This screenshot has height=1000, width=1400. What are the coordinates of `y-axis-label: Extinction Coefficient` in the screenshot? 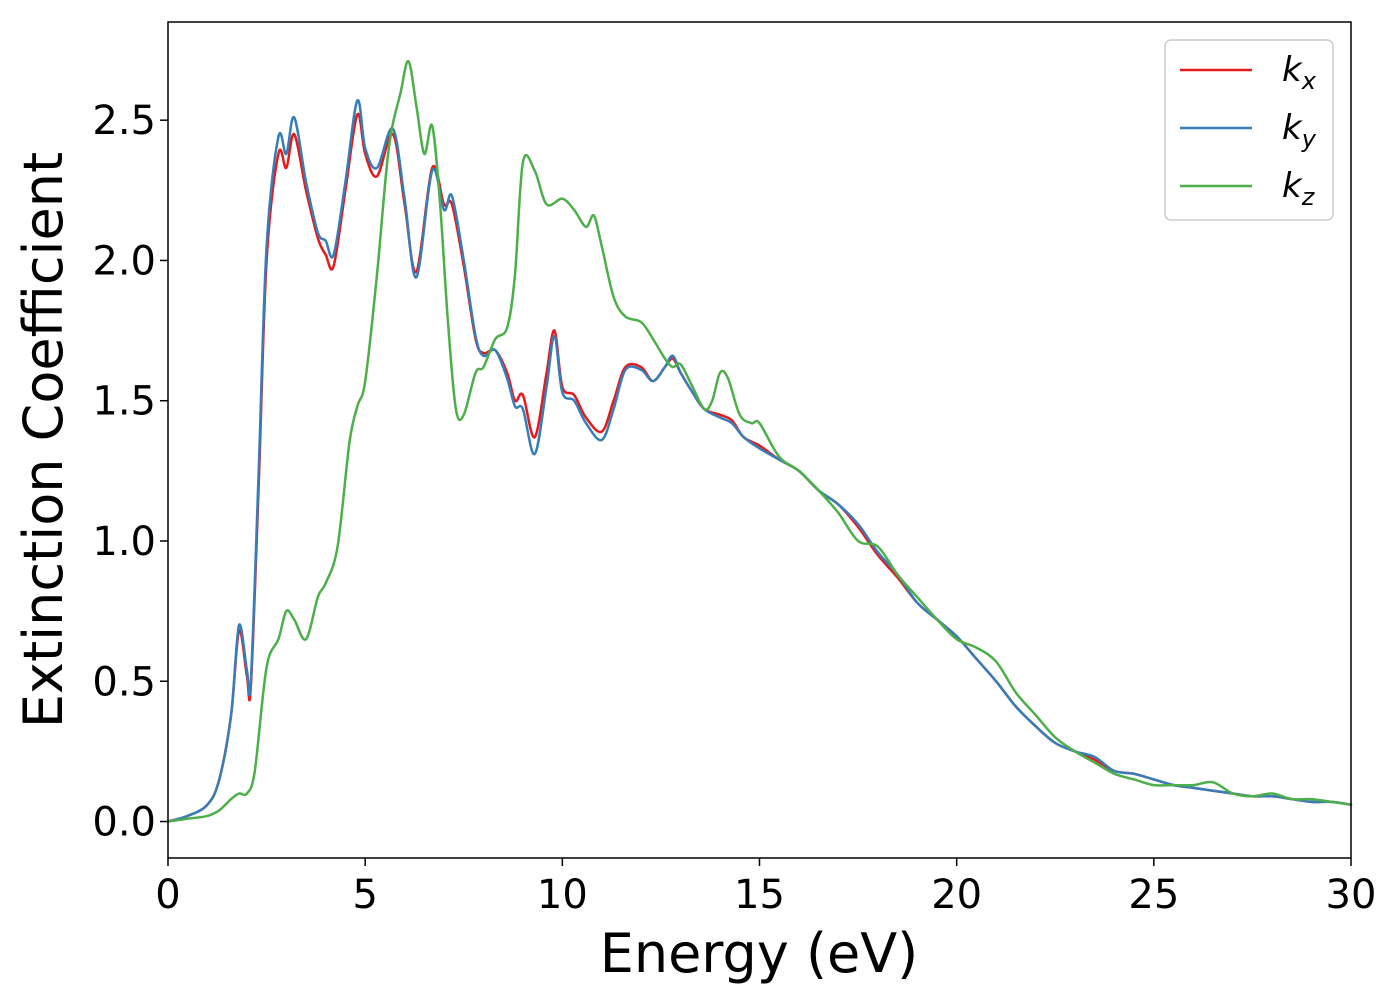 It's located at (43, 440).